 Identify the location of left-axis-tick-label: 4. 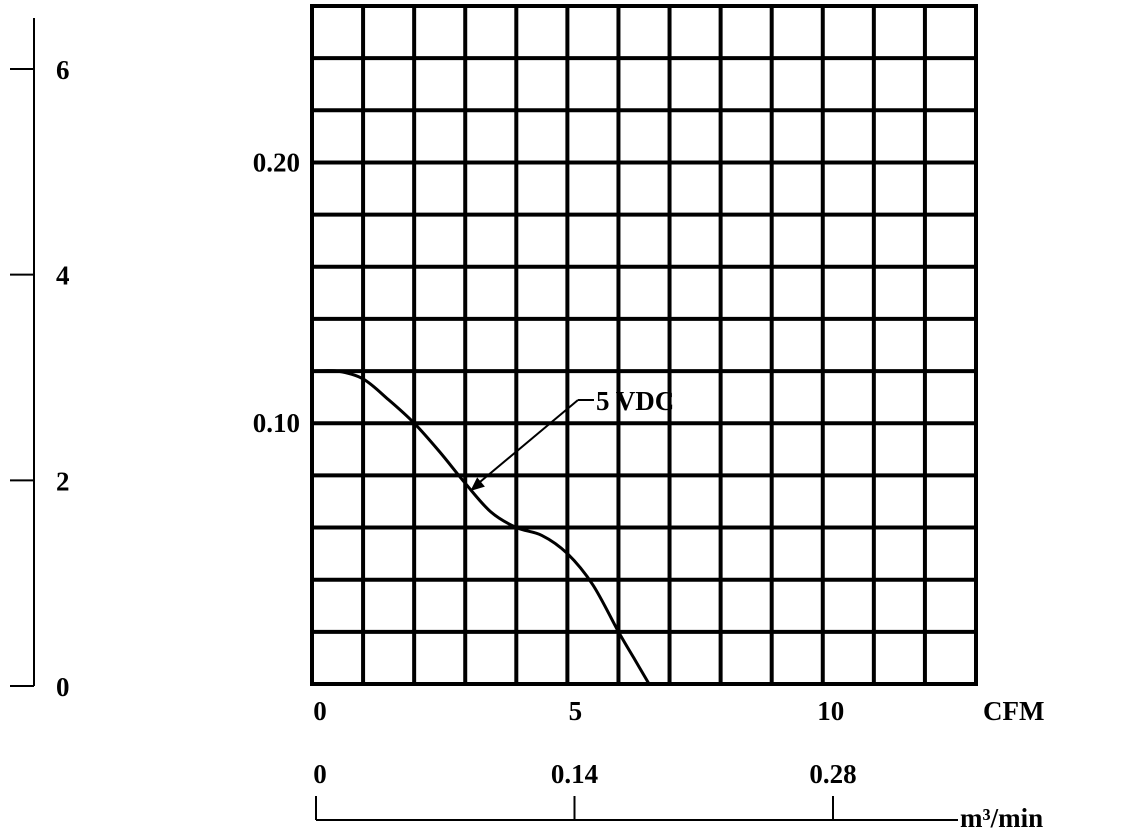
(63, 276).